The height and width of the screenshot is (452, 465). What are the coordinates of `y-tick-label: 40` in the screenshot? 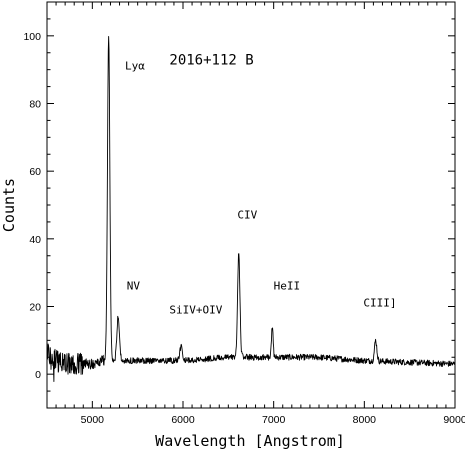 It's located at (35, 240).